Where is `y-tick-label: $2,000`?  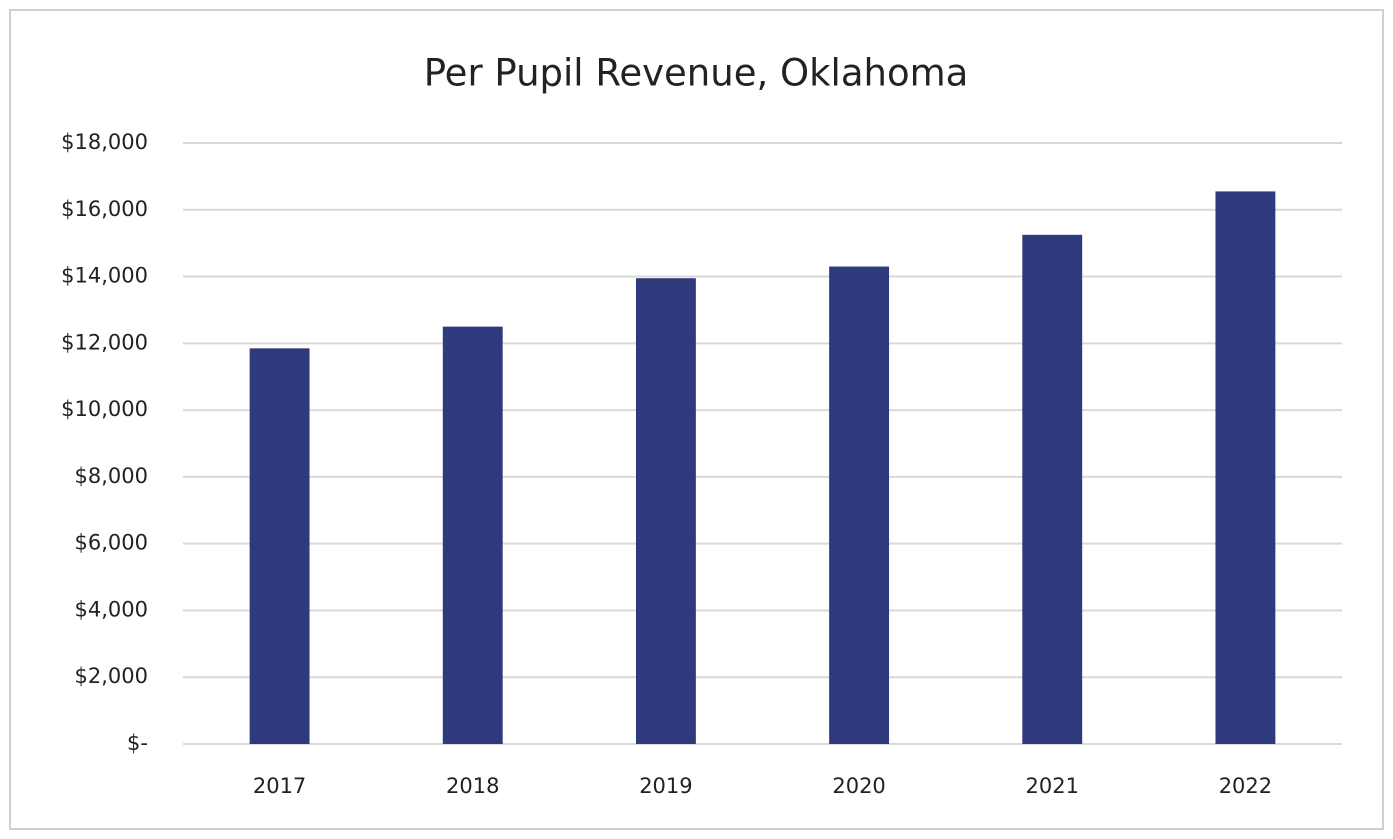
y-tick-label: $2,000 is located at coordinates (111, 676).